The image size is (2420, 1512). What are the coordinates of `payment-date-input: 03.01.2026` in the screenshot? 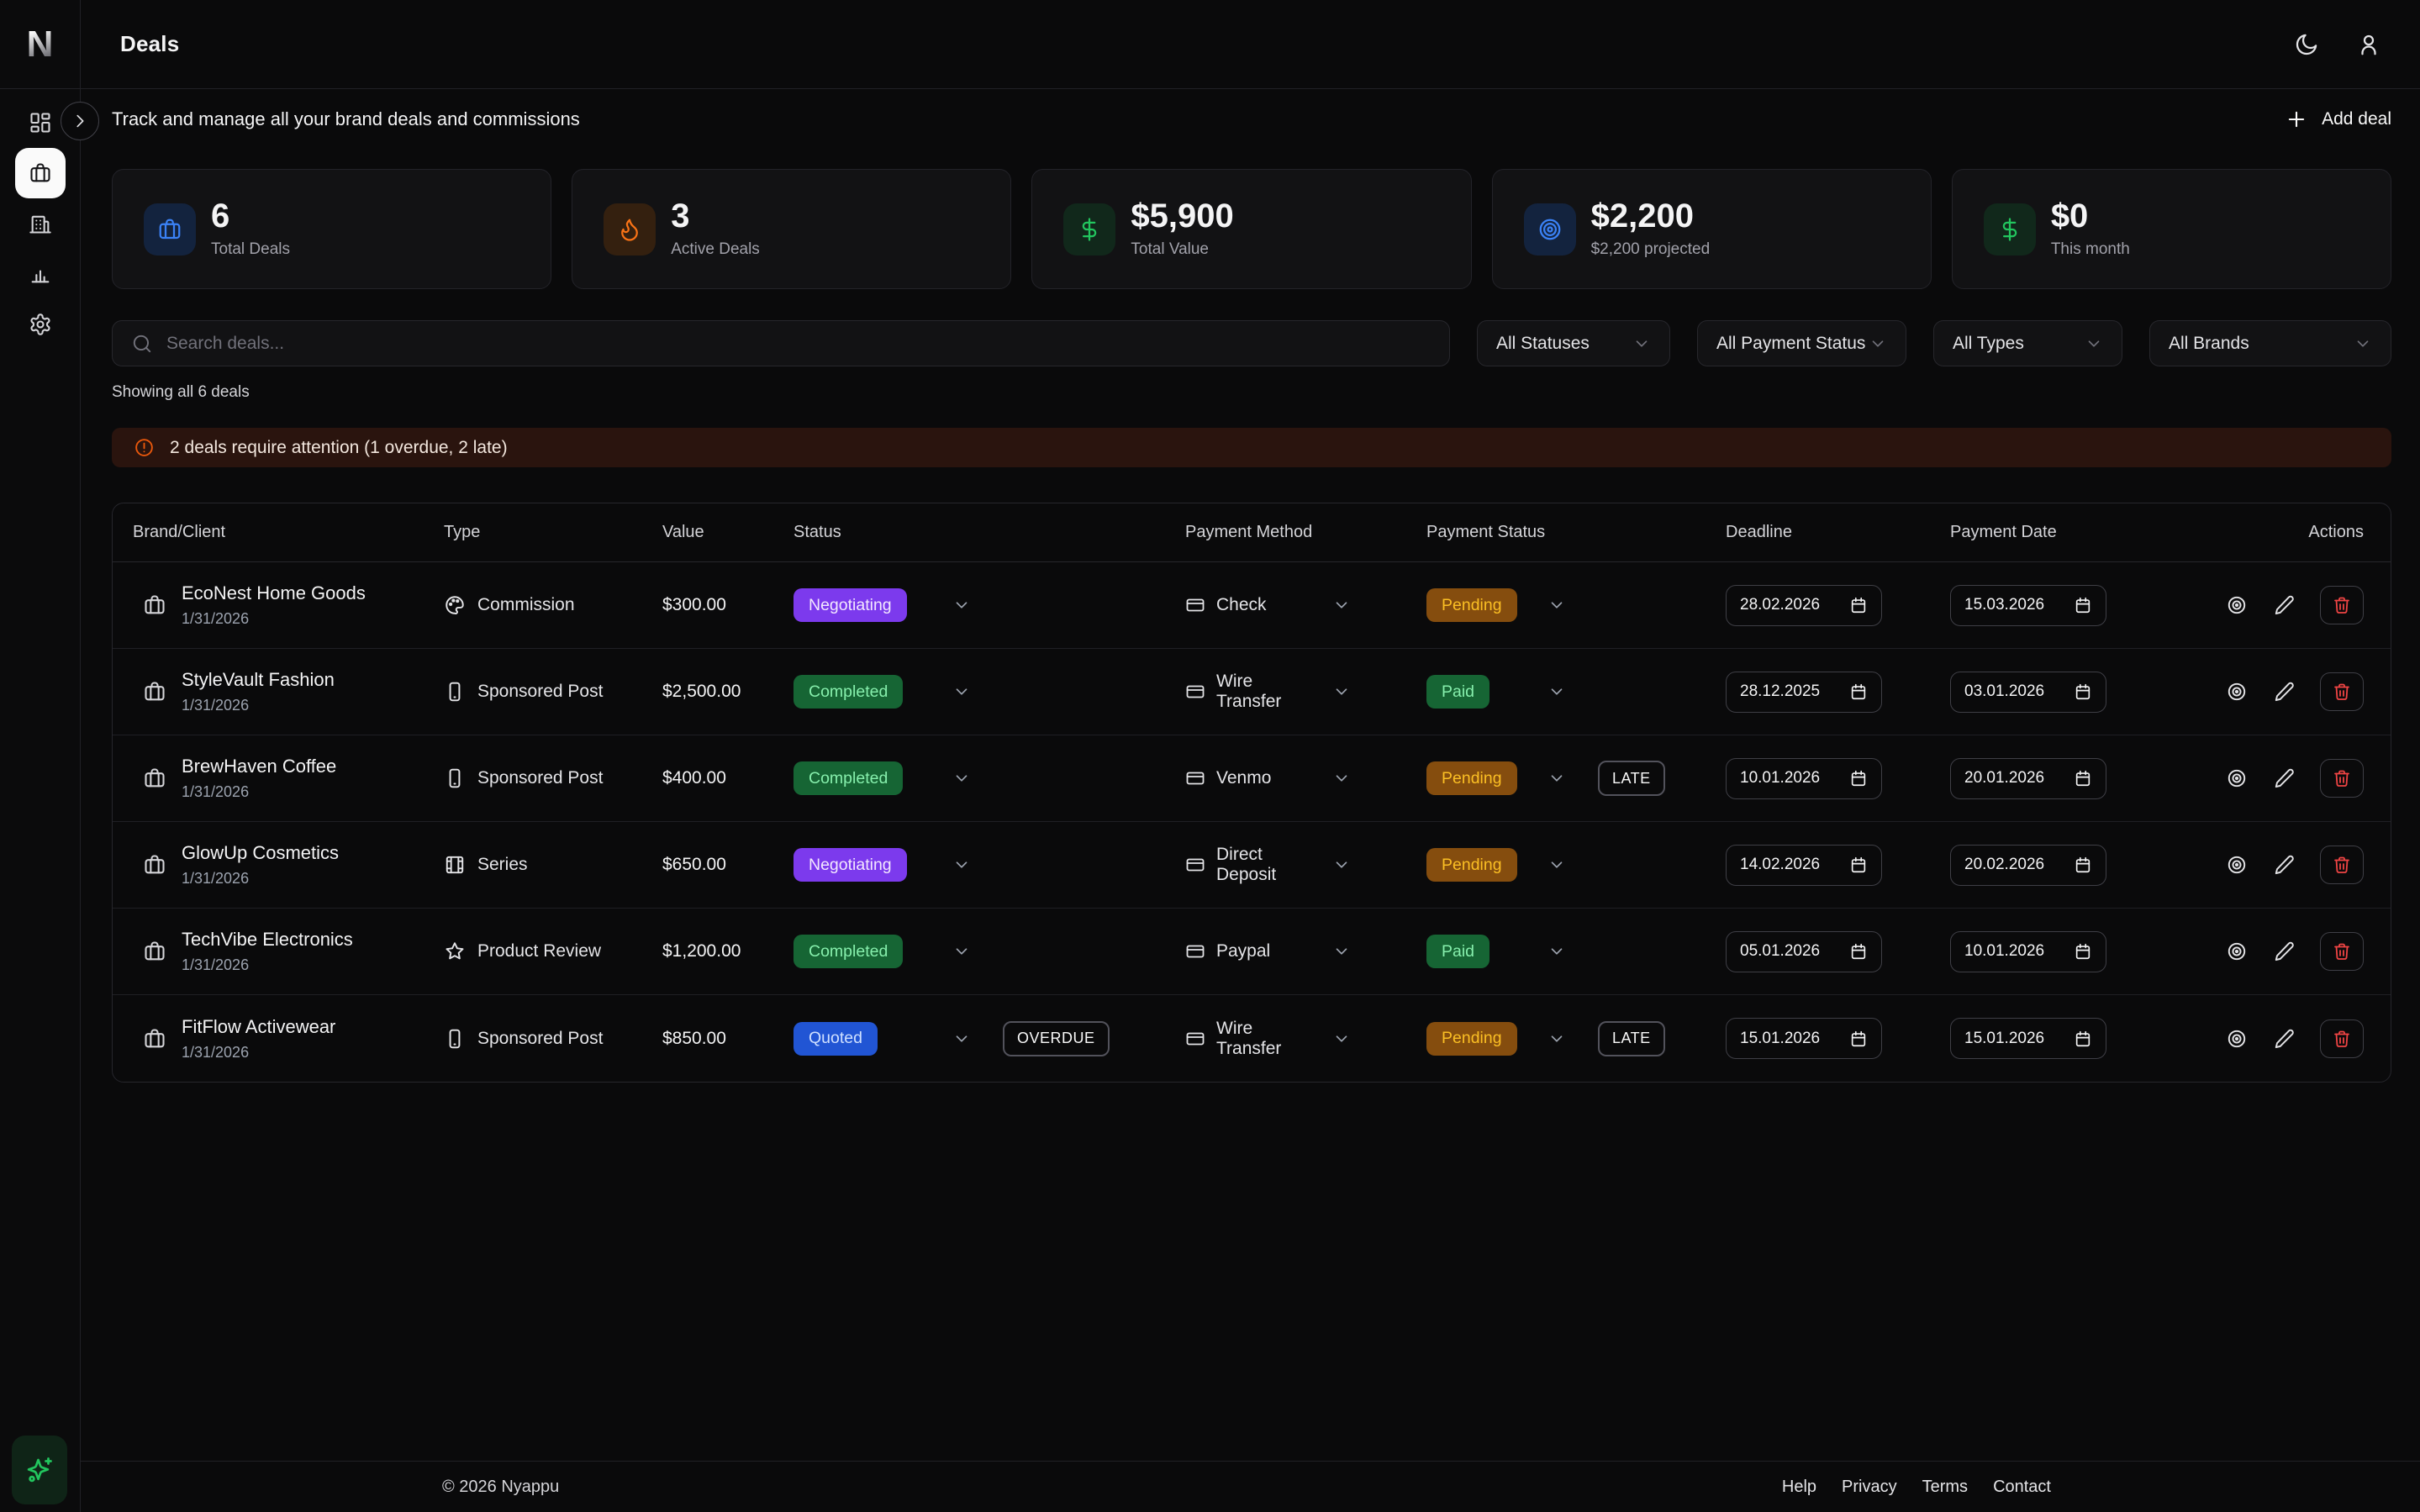 It's located at (2028, 692).